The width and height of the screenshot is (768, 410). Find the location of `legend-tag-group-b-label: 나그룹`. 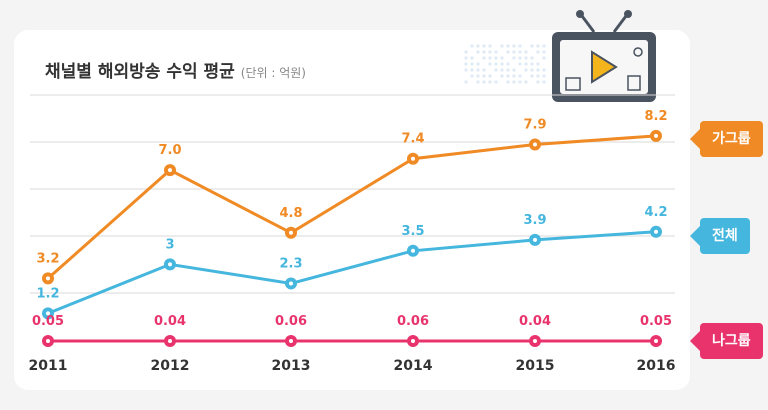

legend-tag-group-b-label: 나그룹 is located at coordinates (731, 341).